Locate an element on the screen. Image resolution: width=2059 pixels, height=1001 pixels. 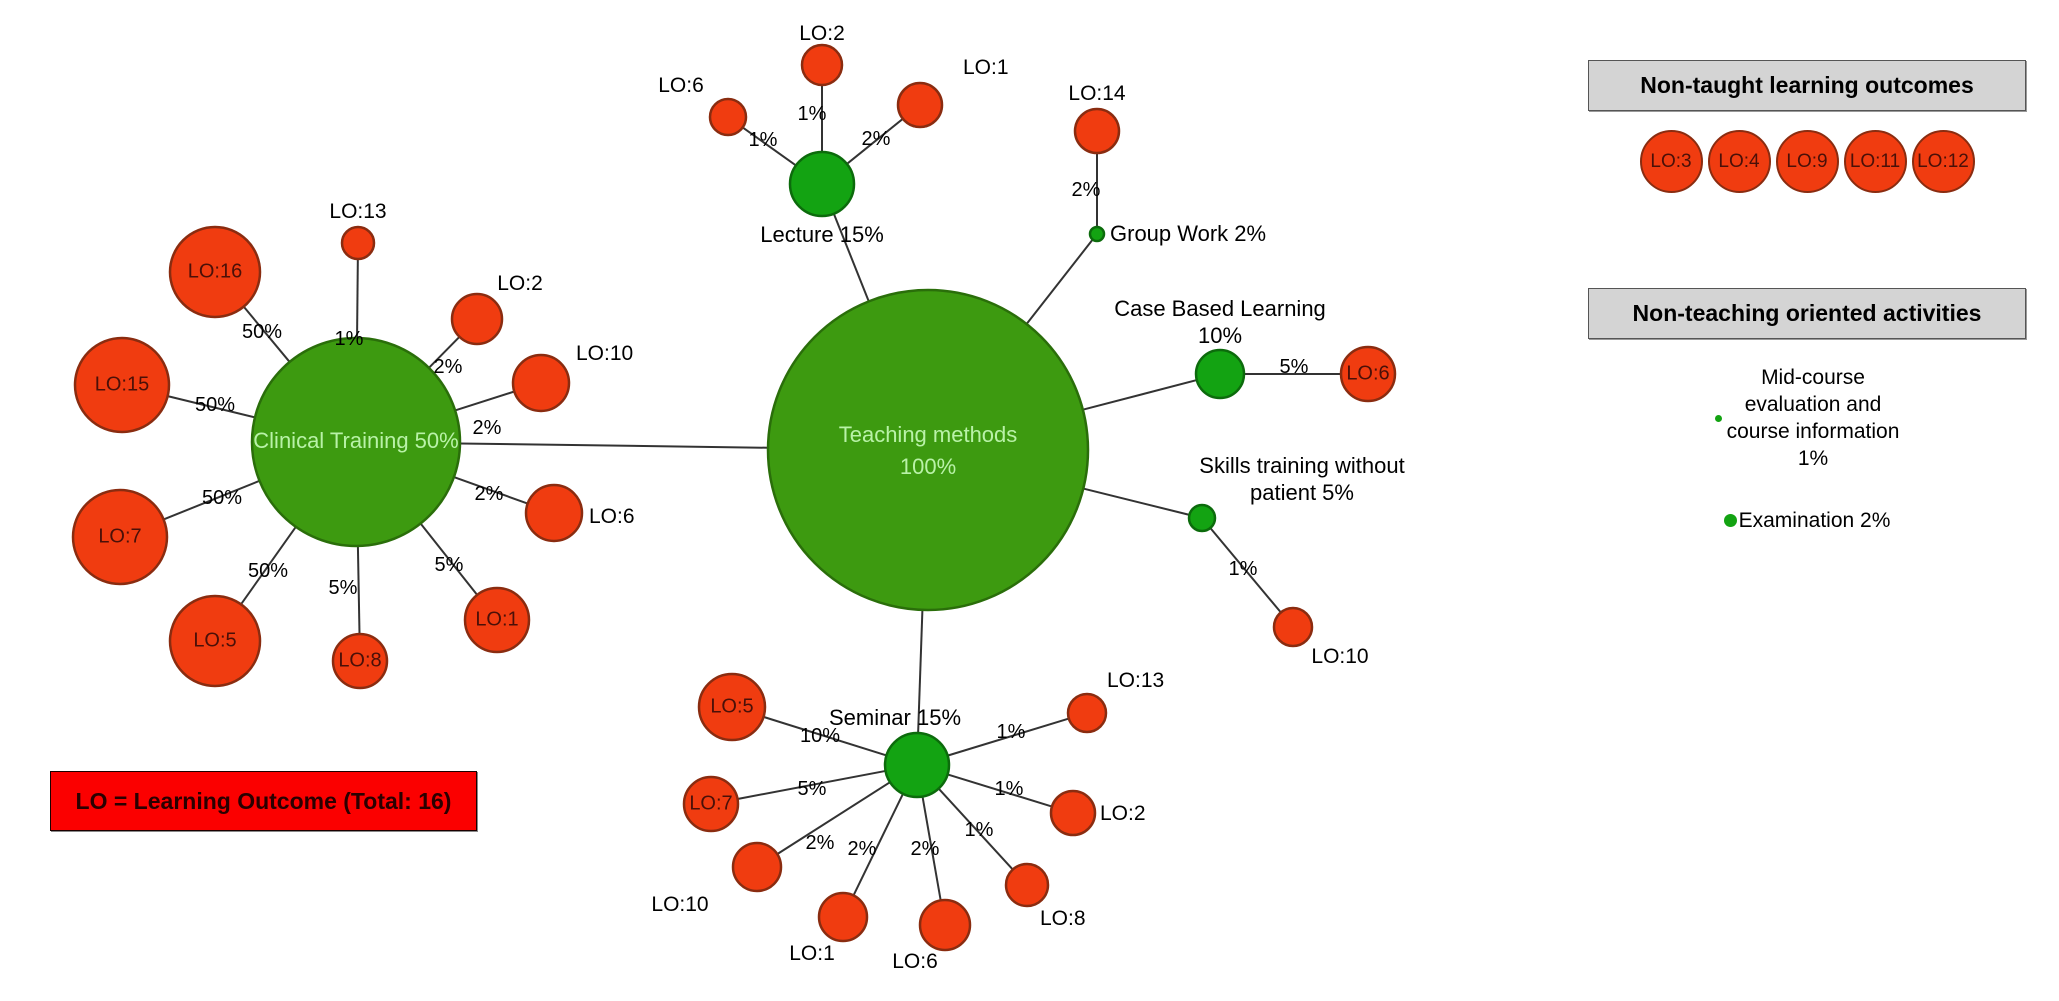
edge-root-to-casebased is located at coordinates (1140, 395).